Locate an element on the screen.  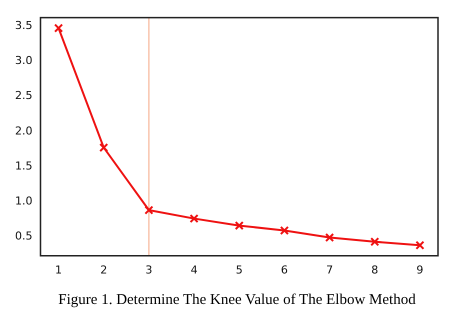
y-tick-label: 0.5 is located at coordinates (23, 236).